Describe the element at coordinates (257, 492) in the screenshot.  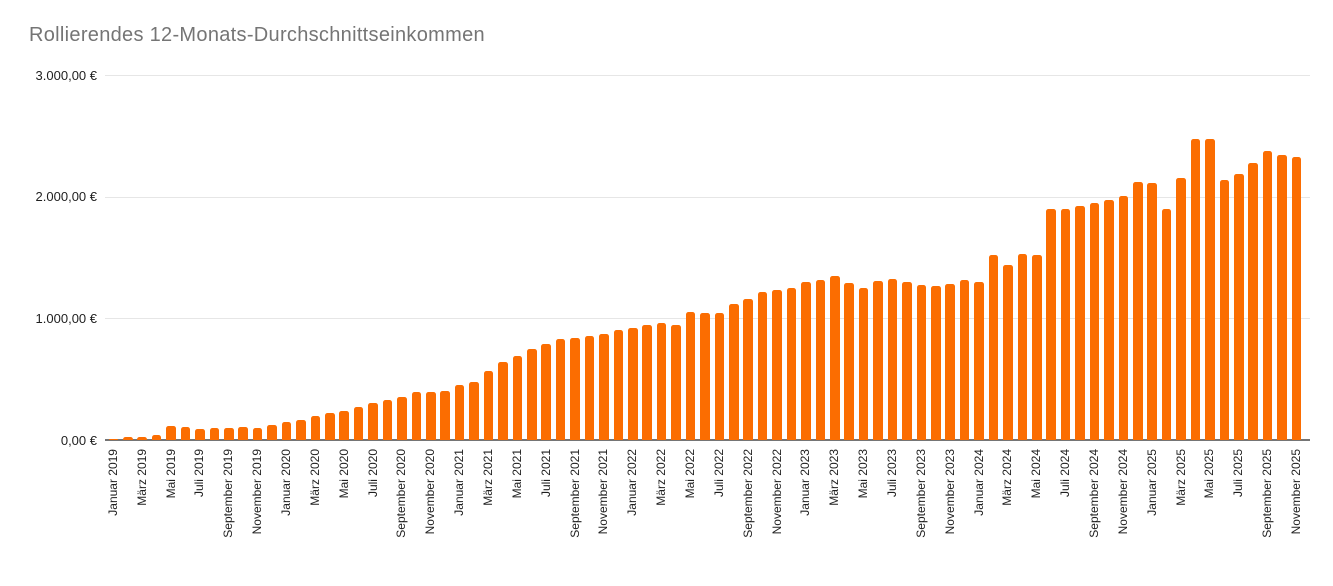
I see `x-tick-label: November 2019` at that location.